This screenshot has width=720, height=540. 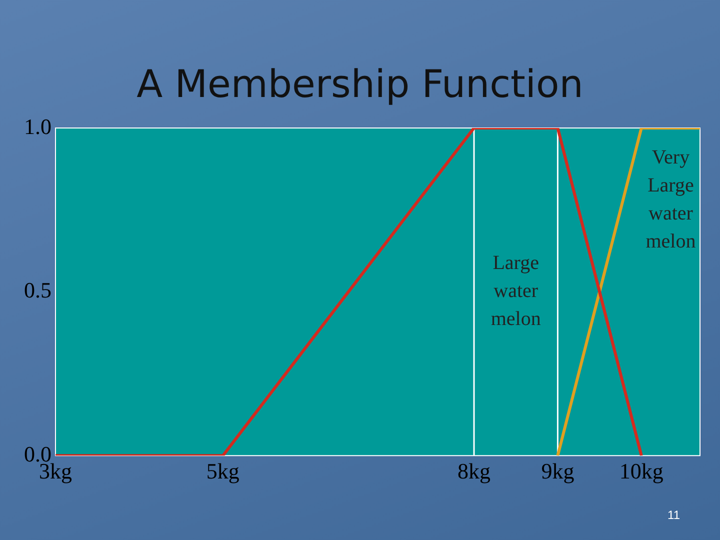 What do you see at coordinates (474, 471) in the screenshot?
I see `x-tick-label: 8kg` at bounding box center [474, 471].